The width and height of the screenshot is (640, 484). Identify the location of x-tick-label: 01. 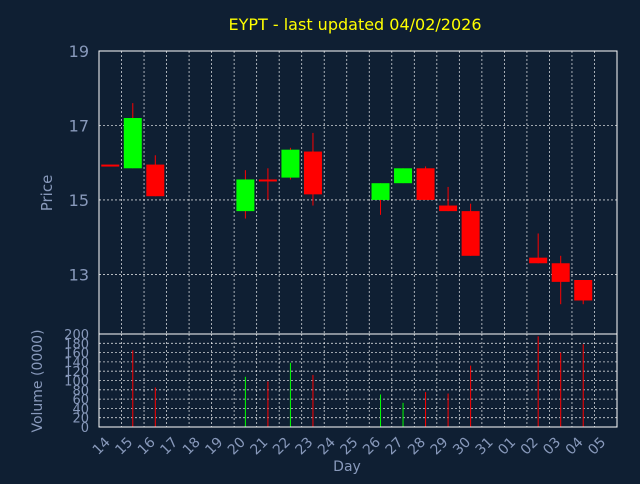
(507, 446).